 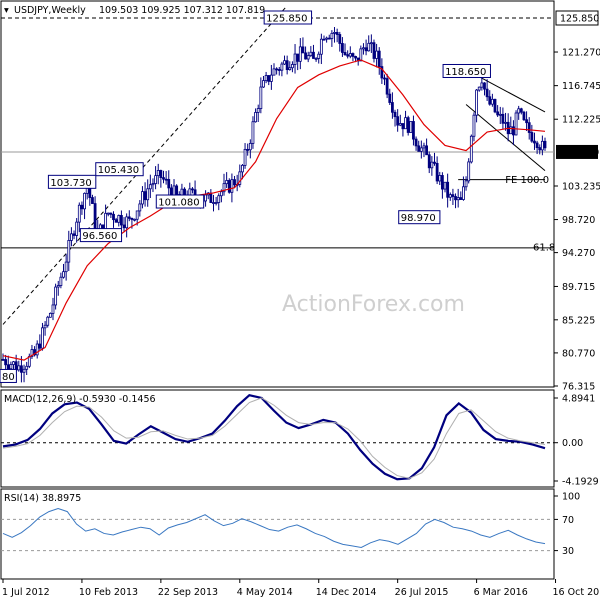 What do you see at coordinates (8, 377) in the screenshot?
I see `annotation-label: 80` at bounding box center [8, 377].